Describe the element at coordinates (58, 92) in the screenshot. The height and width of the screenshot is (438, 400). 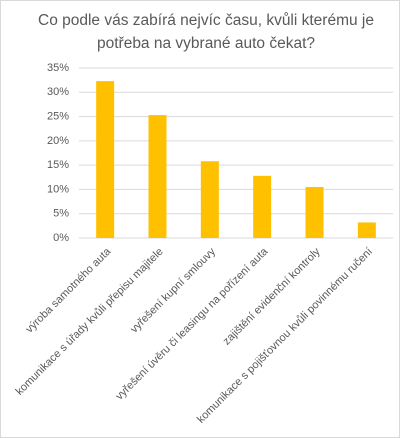
I see `y-tick-label: 30%` at that location.